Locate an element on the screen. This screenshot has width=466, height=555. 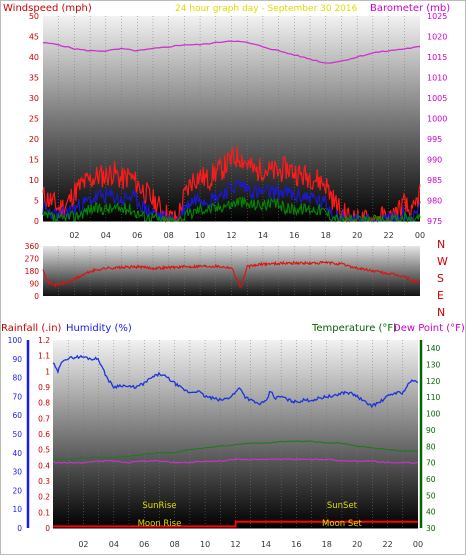
y-tick-label-temperature: 30 is located at coordinates (431, 528).